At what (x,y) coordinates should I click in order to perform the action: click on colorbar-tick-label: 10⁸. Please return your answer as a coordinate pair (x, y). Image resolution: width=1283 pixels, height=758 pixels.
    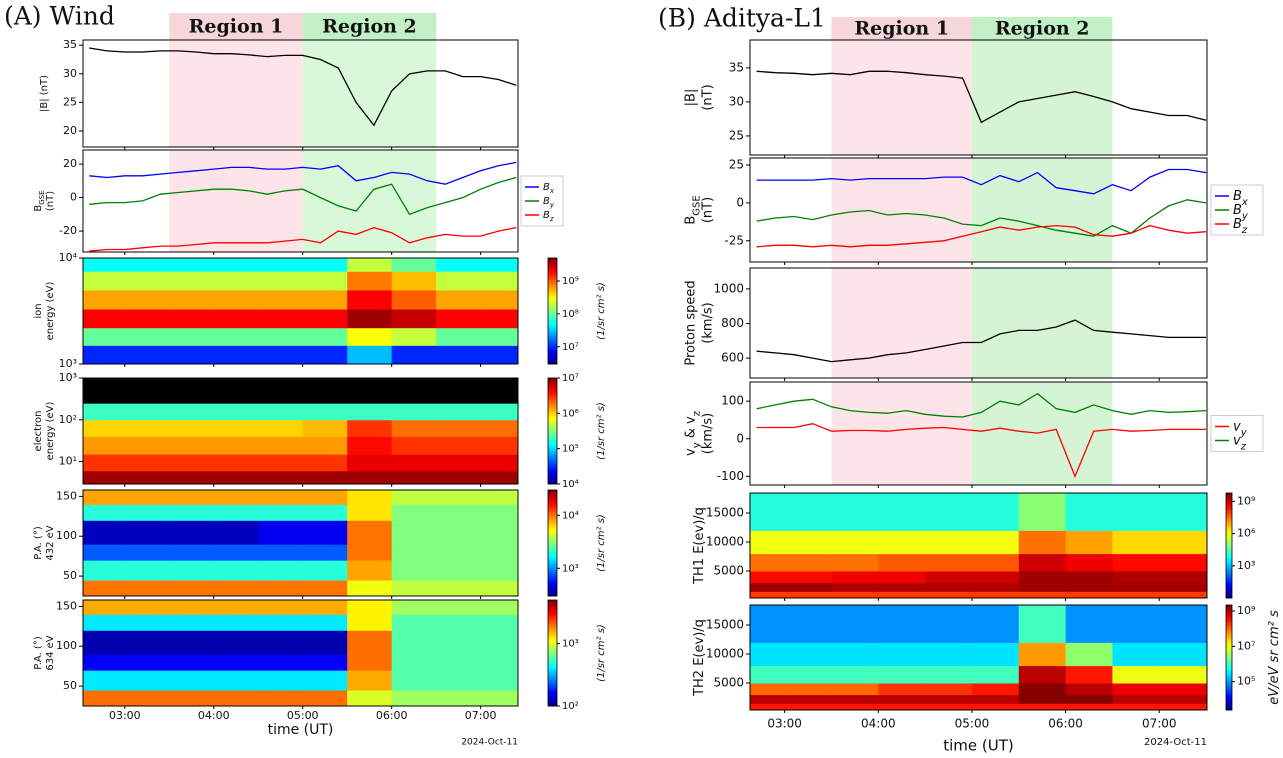
    Looking at the image, I should click on (570, 314).